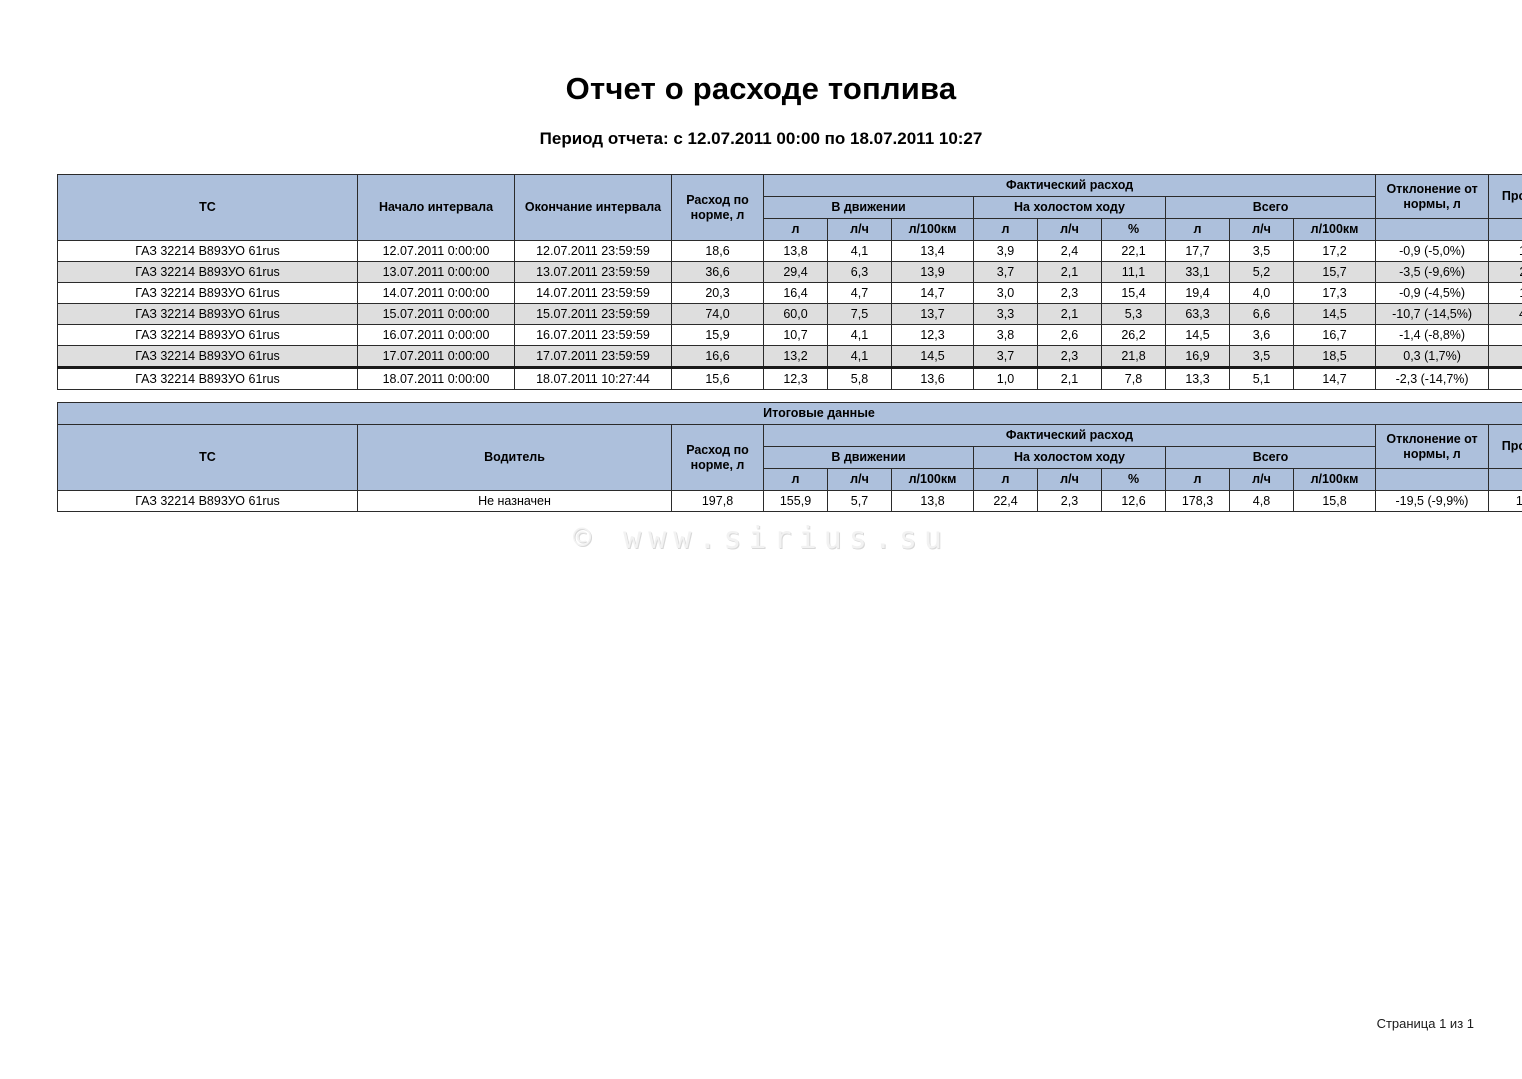  I want to click on summary-cell-driver: Не назначен, so click(514, 501).